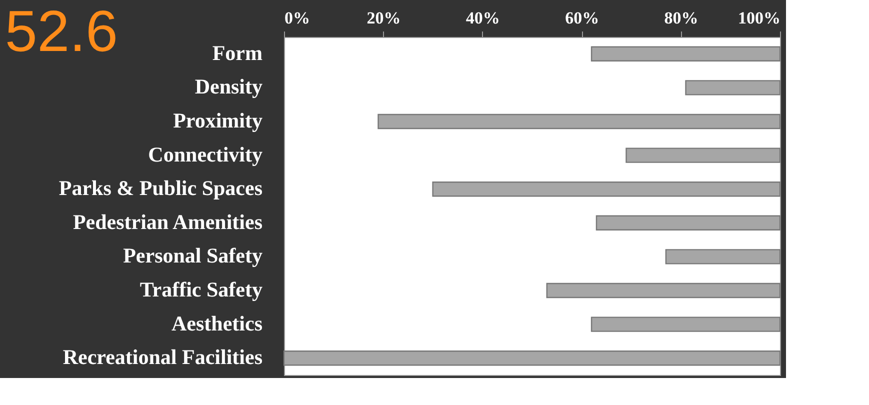  Describe the element at coordinates (681, 18) in the screenshot. I see `x-tick-label: 80%` at that location.